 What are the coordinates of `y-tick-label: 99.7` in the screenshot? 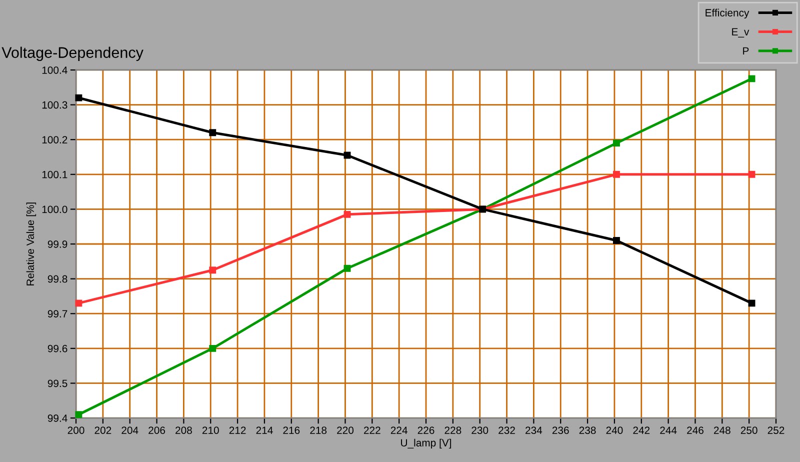 It's located at (58, 314).